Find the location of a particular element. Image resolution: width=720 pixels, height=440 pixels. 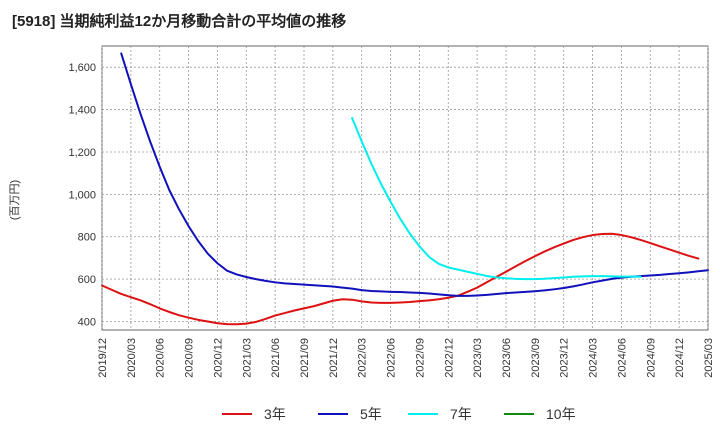

legend-label: 3年 is located at coordinates (275, 414).